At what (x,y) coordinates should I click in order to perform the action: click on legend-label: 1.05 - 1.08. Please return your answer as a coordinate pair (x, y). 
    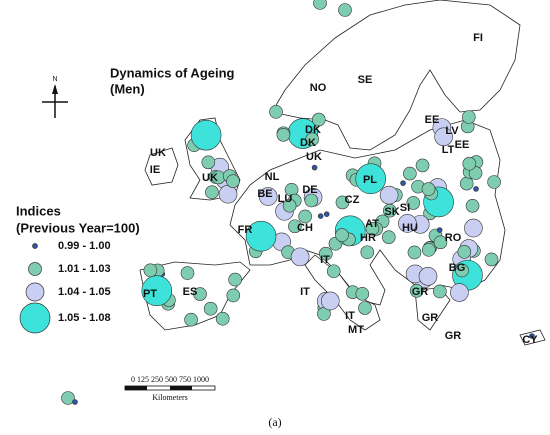
    Looking at the image, I should click on (84, 318).